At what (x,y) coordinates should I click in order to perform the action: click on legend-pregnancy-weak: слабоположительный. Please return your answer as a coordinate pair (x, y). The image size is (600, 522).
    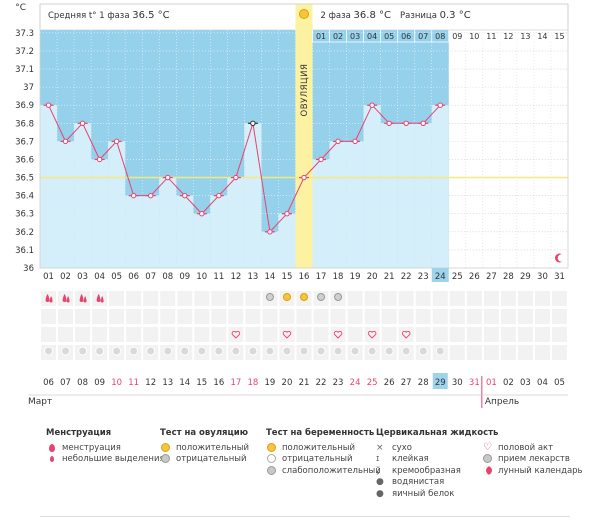
    Looking at the image, I should click on (331, 470).